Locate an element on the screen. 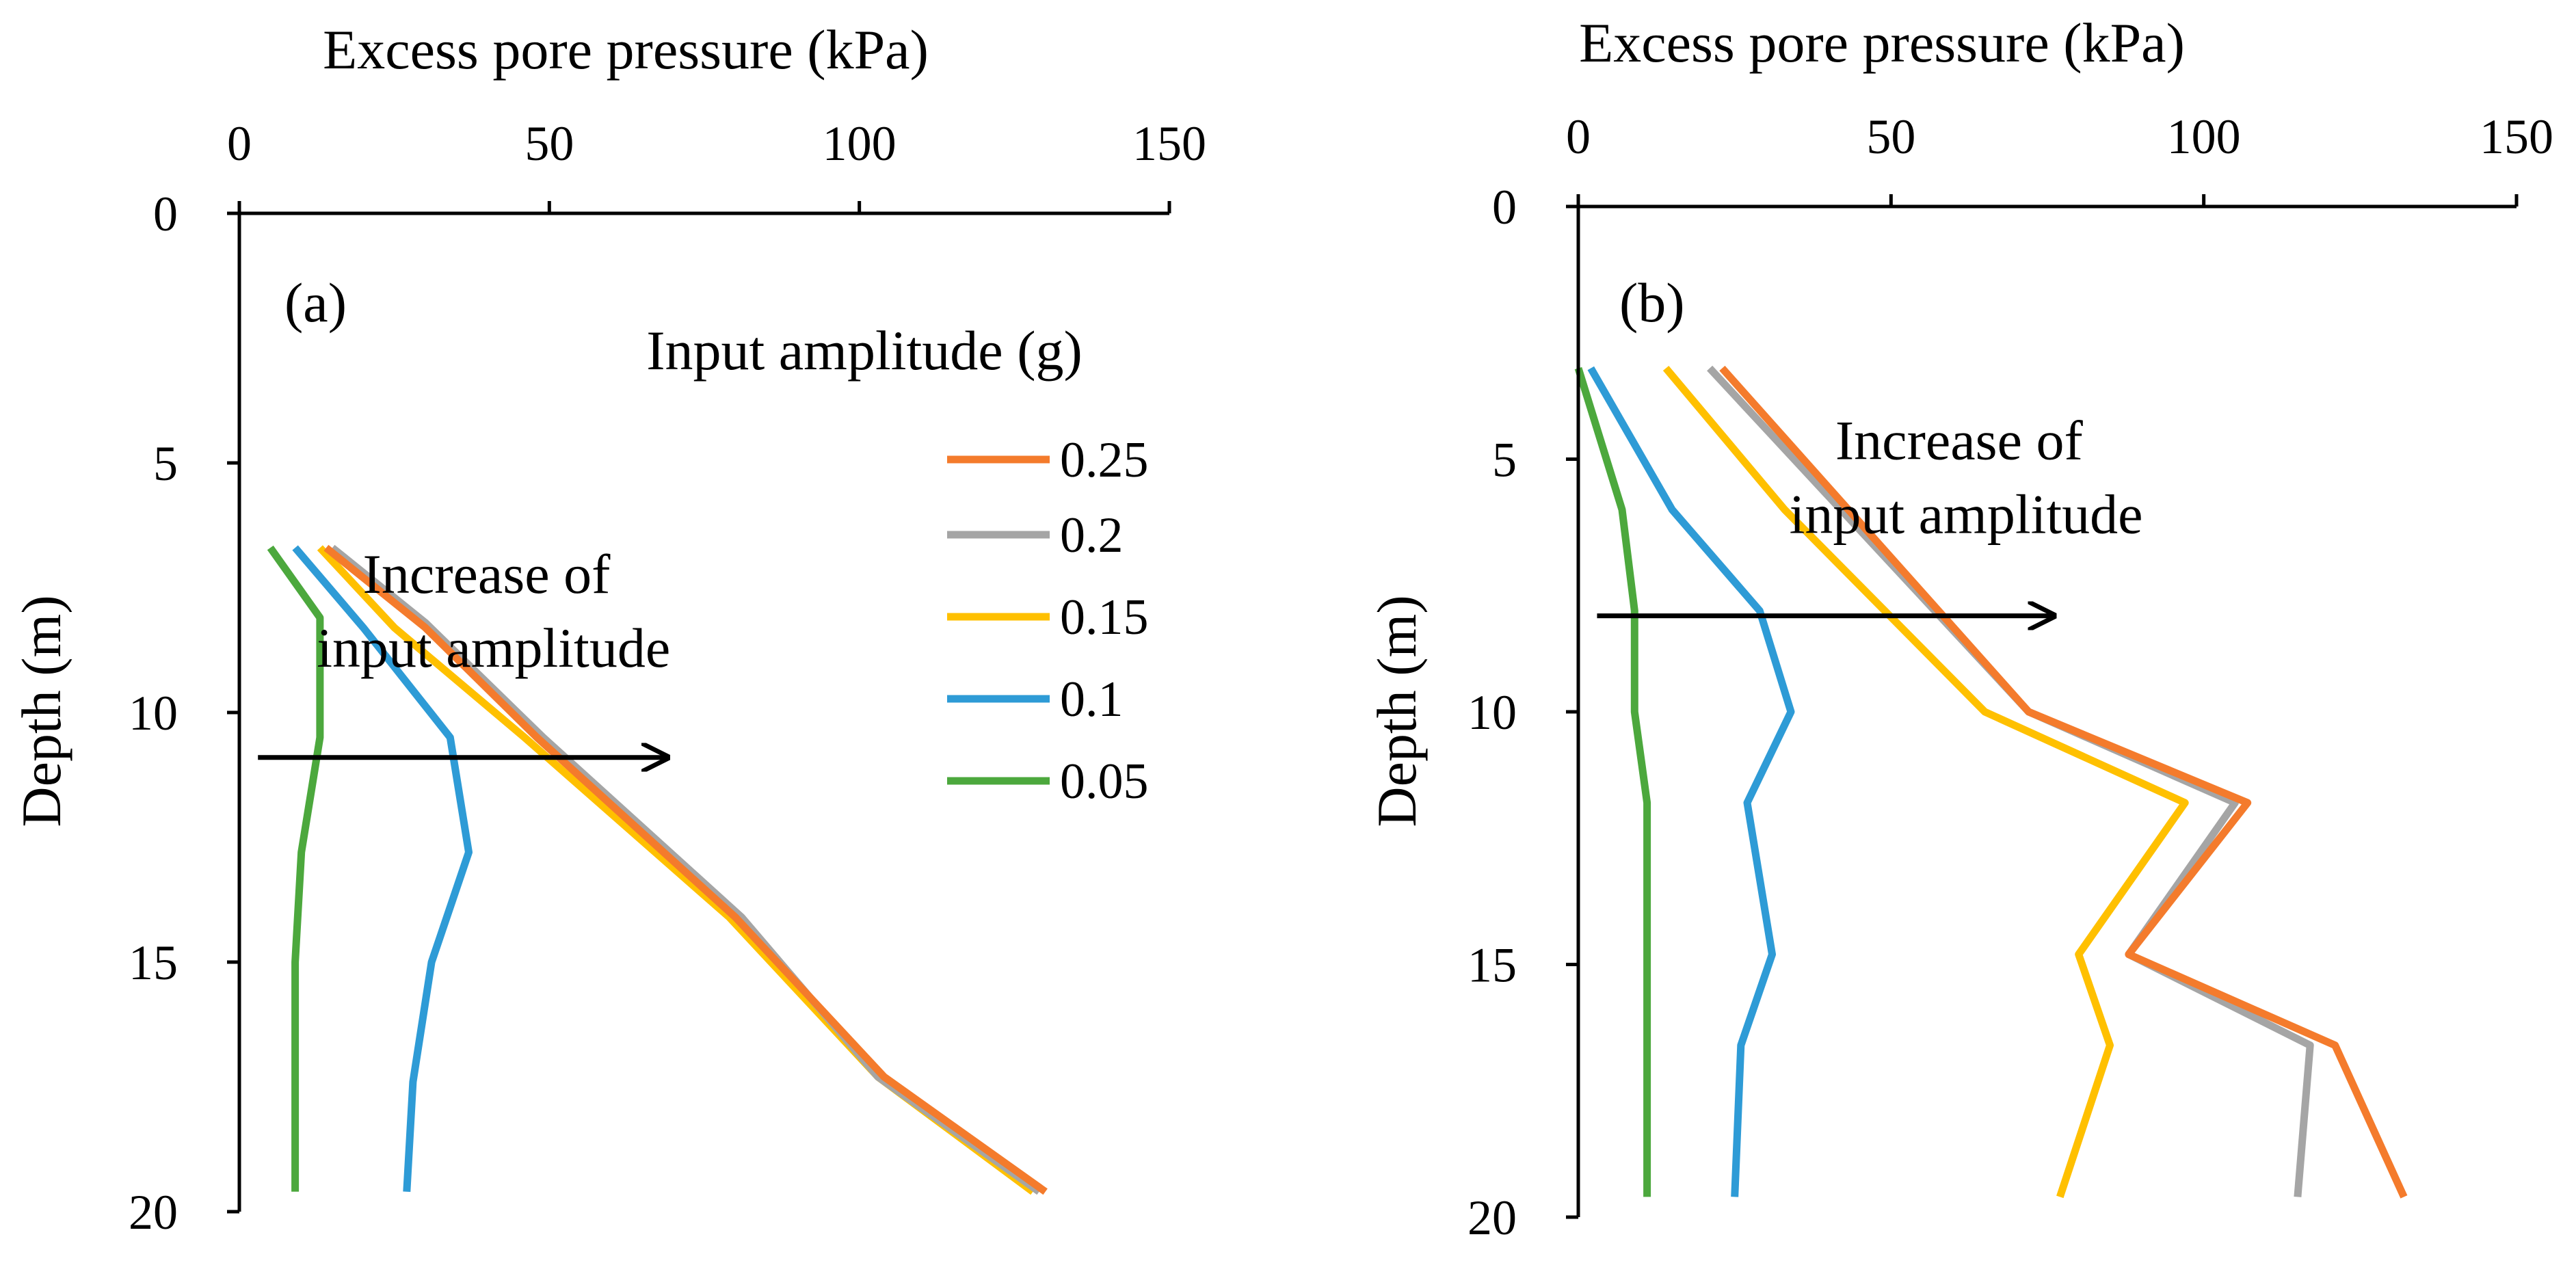 The width and height of the screenshot is (2576, 1265). y-ticks-b: 0 5 10 15 20 is located at coordinates (1523, 712).